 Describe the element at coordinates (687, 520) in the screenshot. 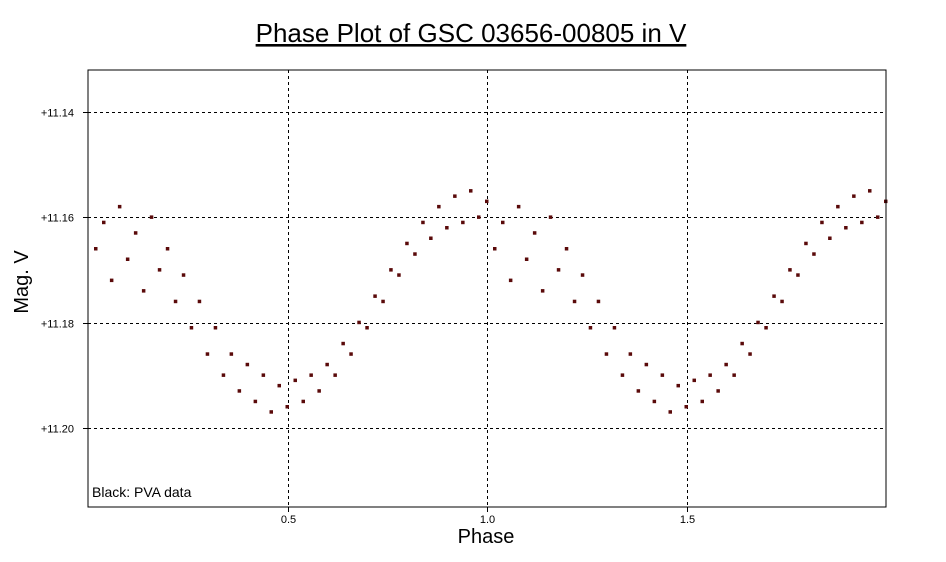

I see `x-tick-label: 1.5` at that location.